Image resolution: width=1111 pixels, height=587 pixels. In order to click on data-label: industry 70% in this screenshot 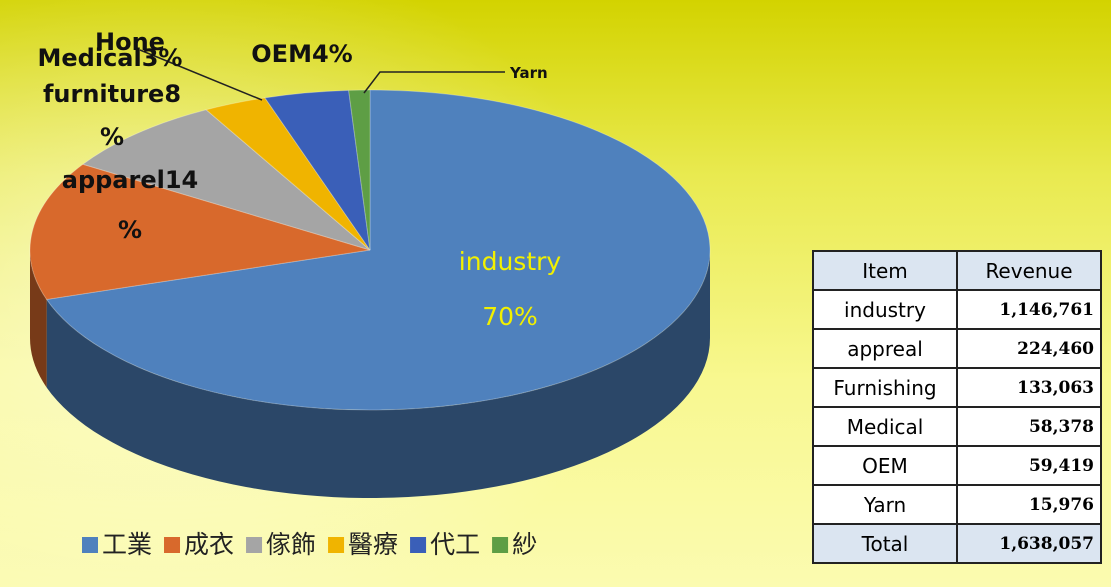, I will do `click(510, 289)`.